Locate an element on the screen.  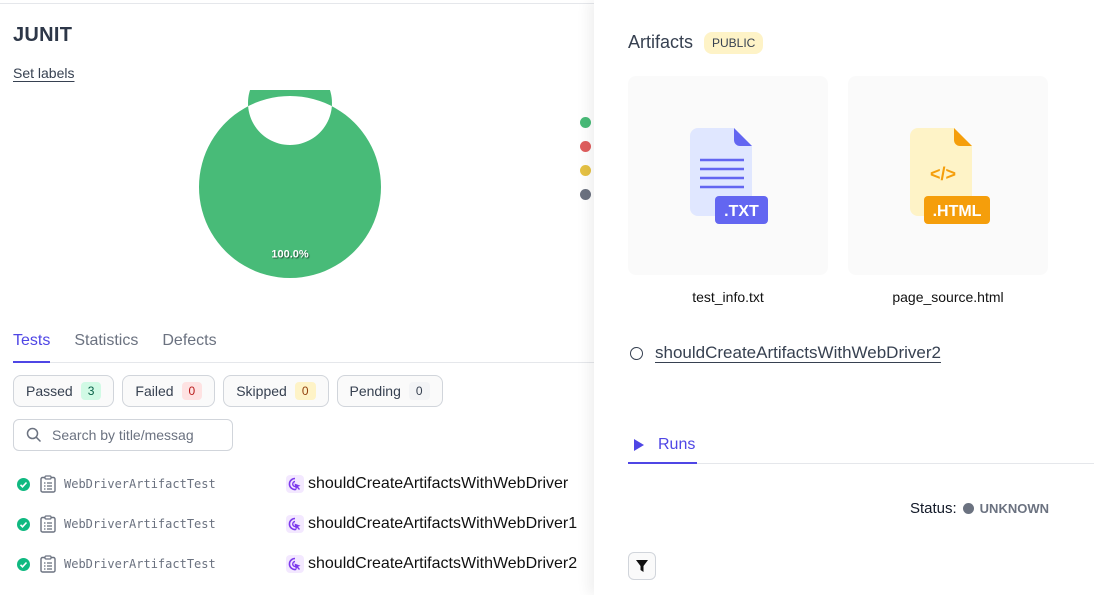
txt-file-icon: .TXT is located at coordinates (729, 176).